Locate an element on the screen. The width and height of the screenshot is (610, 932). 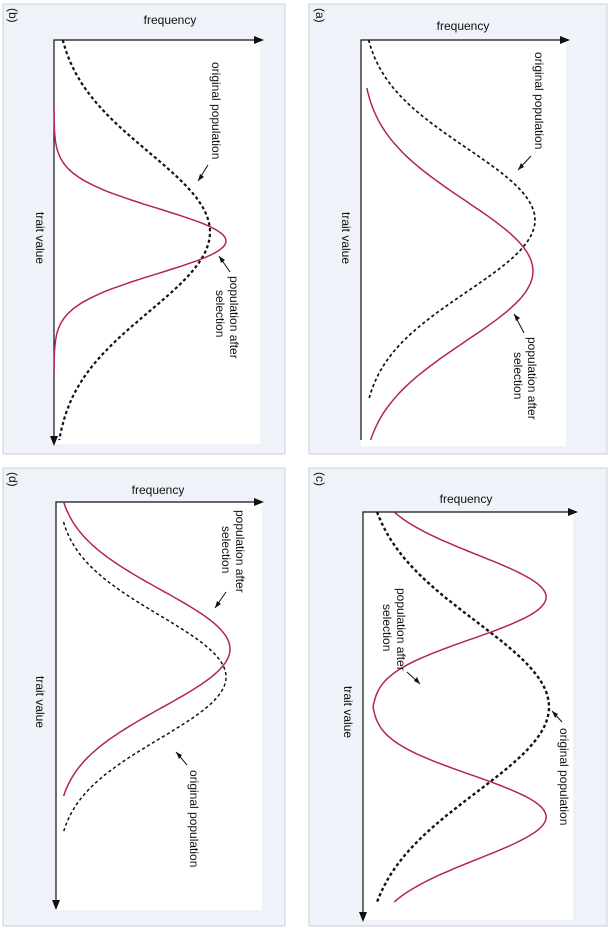
panel-c-after-curve is located at coordinates (459, 707).